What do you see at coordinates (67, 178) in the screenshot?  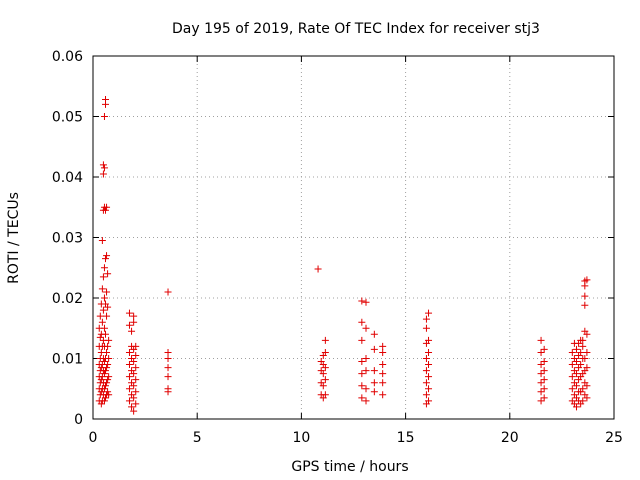 I see `y-tick-label: 0.04` at bounding box center [67, 178].